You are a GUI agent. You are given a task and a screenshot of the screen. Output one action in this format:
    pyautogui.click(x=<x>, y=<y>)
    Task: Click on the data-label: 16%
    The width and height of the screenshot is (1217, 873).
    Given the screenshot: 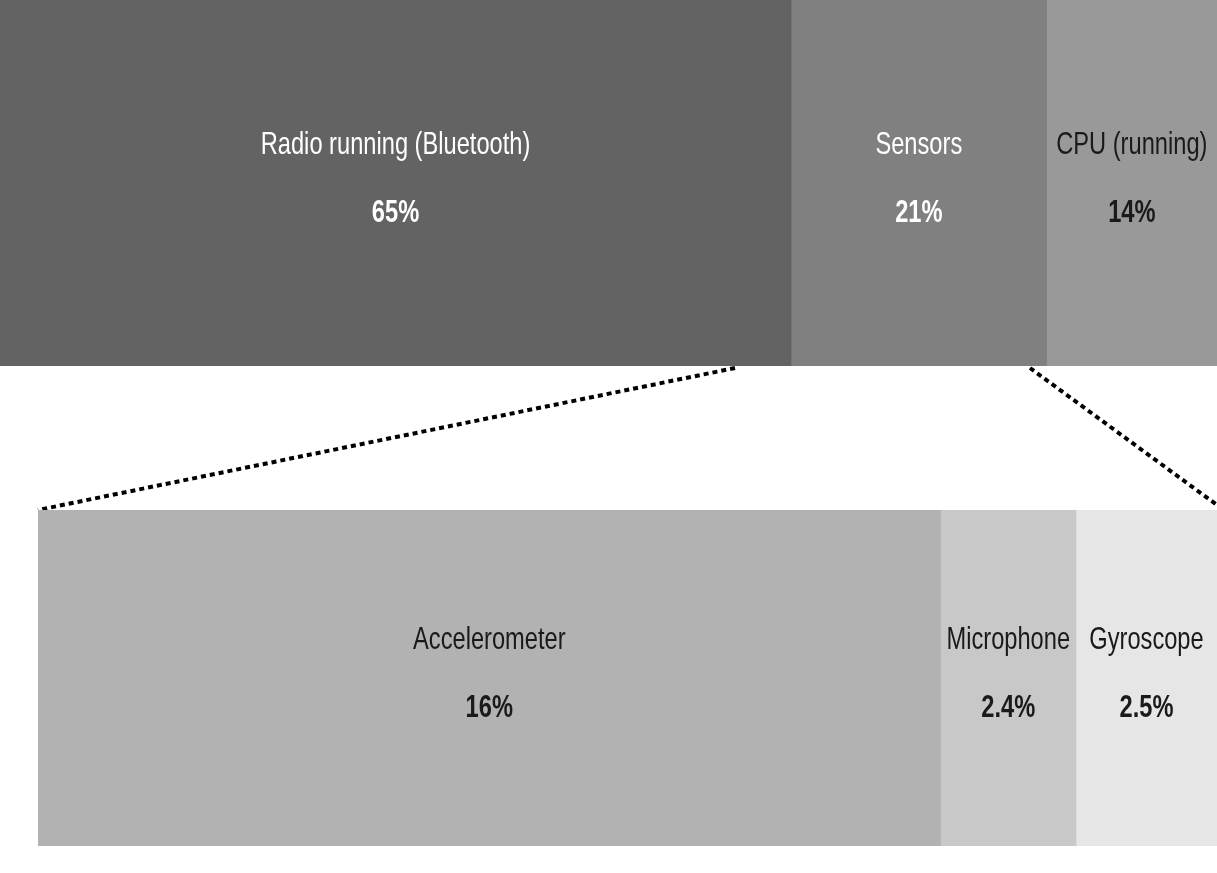 What is the action you would take?
    pyautogui.click(x=489, y=706)
    